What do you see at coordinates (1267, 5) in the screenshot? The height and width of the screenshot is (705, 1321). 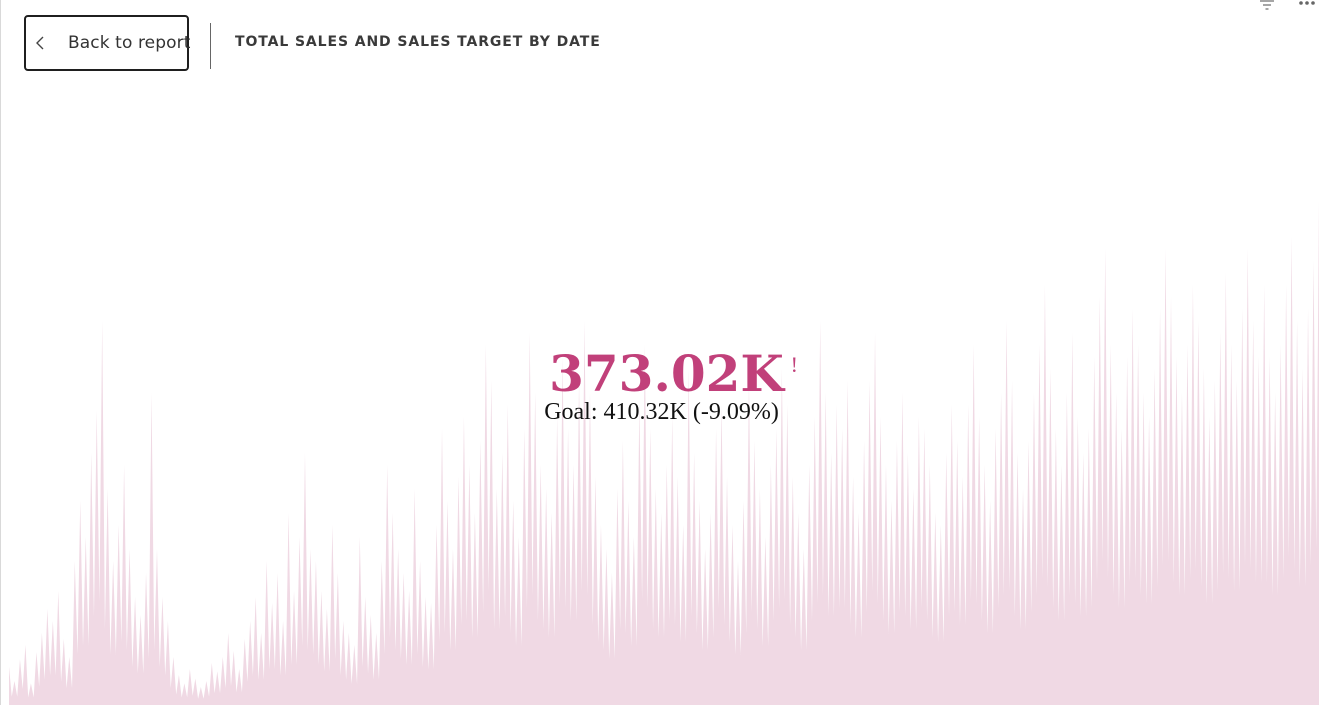 I see `filter-icon` at bounding box center [1267, 5].